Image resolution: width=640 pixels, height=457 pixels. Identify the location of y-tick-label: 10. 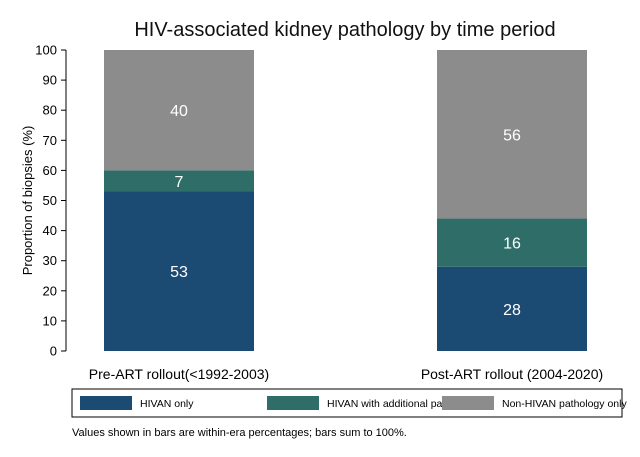
(50, 320).